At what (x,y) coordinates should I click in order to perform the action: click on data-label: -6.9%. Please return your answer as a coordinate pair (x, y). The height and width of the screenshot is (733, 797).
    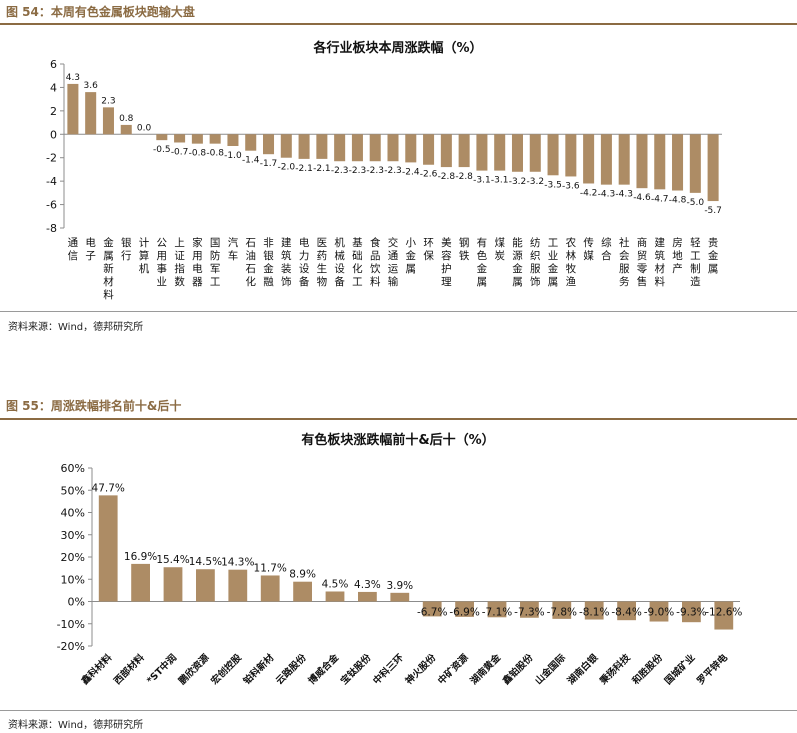
    Looking at the image, I should click on (464, 613).